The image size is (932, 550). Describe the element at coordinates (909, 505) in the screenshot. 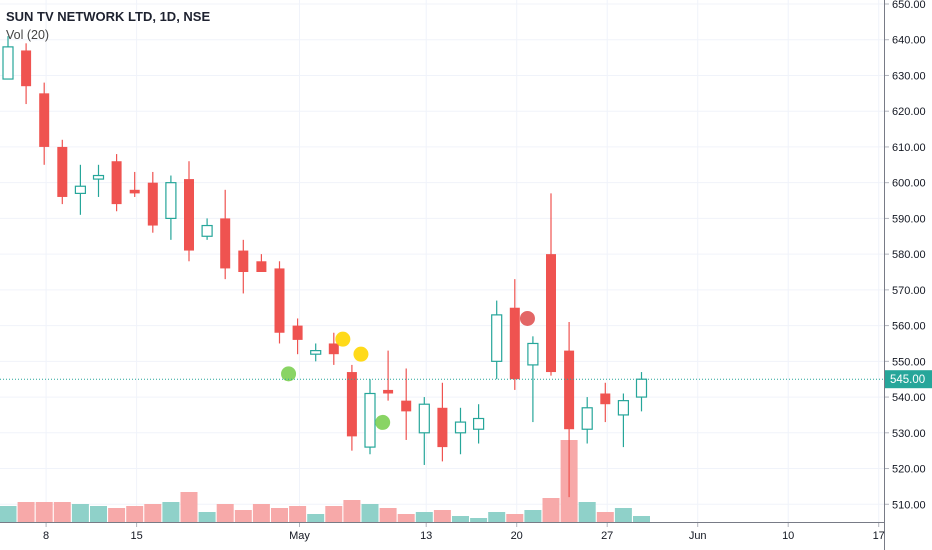

I see `price-tick-label: 510.00` at that location.